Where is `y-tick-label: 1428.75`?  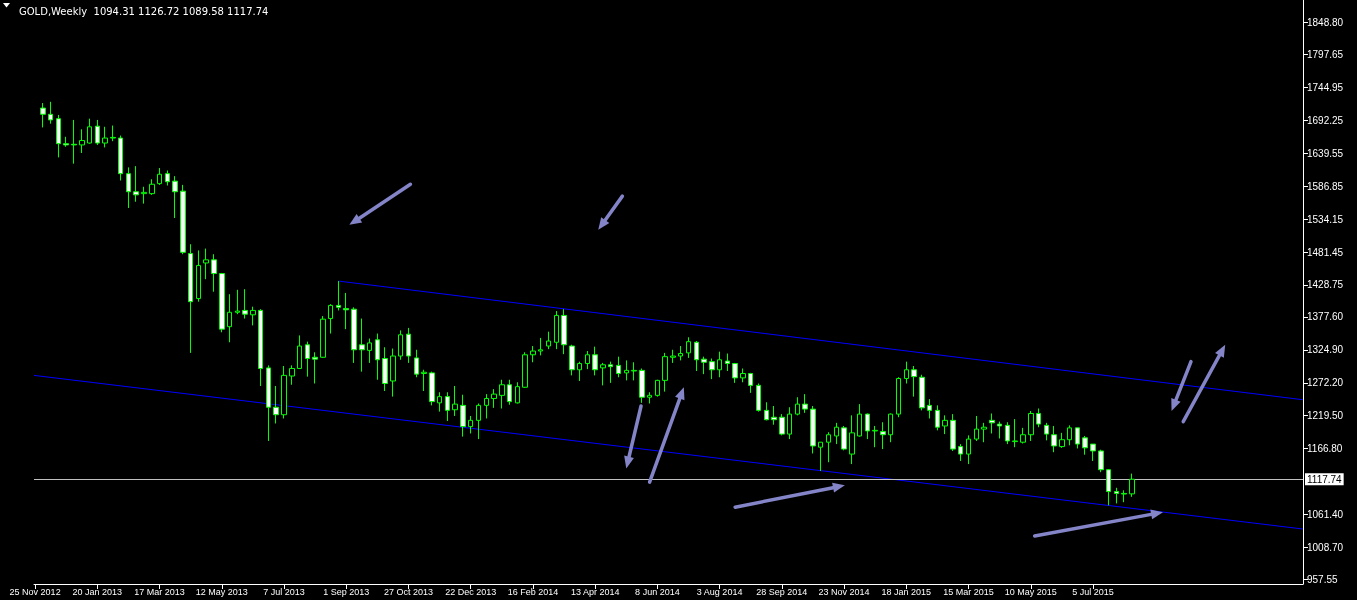 y-tick-label: 1428.75 is located at coordinates (1325, 285).